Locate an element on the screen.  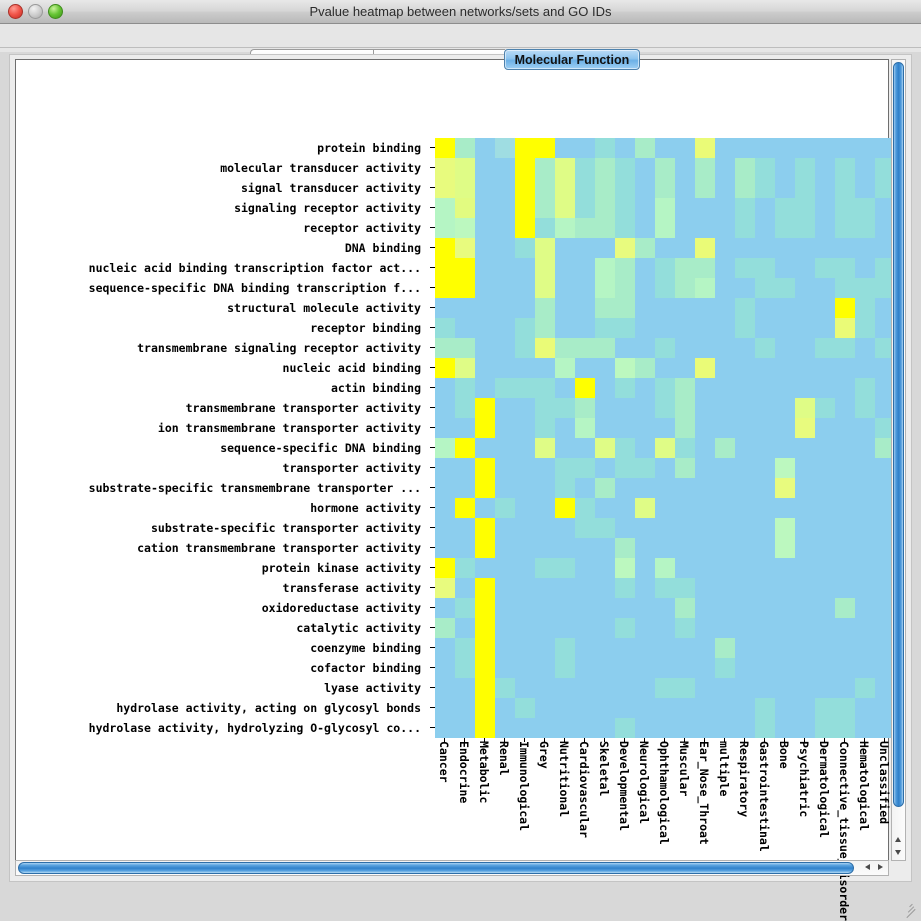
horizontal-scrollbar is located at coordinates (452, 868).